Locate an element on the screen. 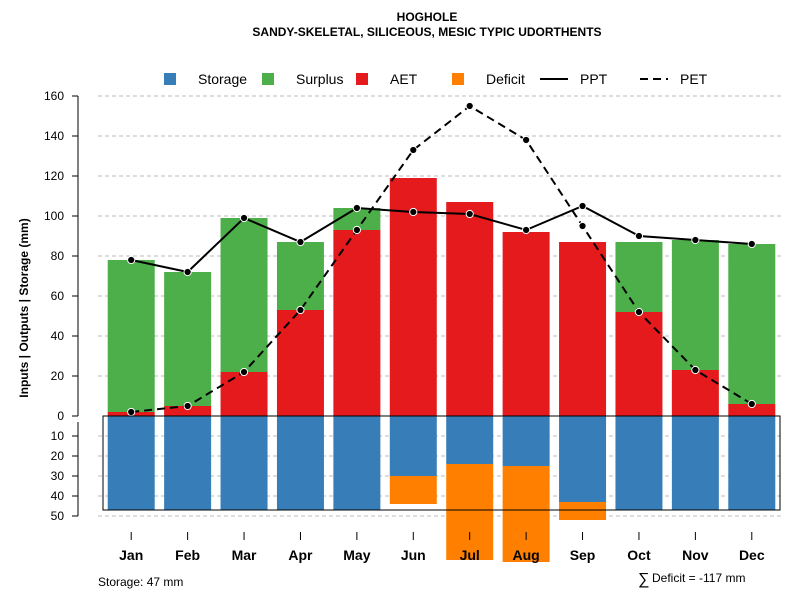  legend-label-deficit: Deficit is located at coordinates (505, 79).